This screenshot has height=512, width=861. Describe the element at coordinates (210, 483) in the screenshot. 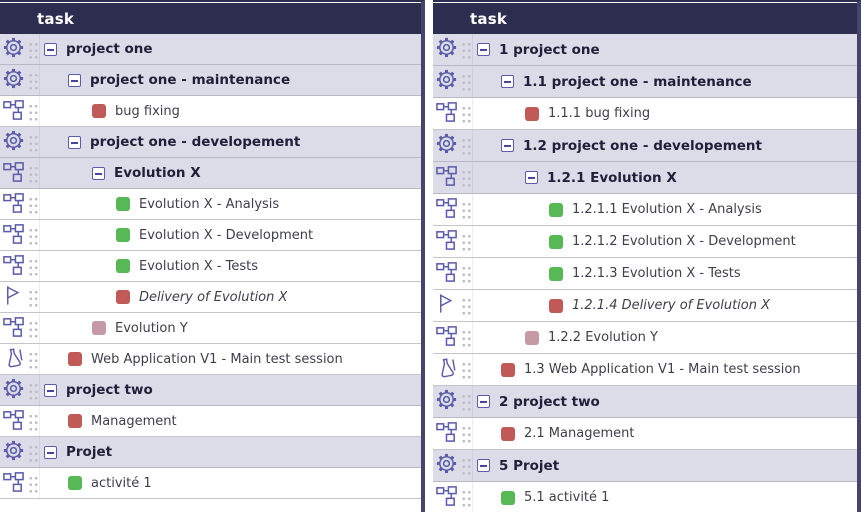

I see `task-row: activité 1` at that location.